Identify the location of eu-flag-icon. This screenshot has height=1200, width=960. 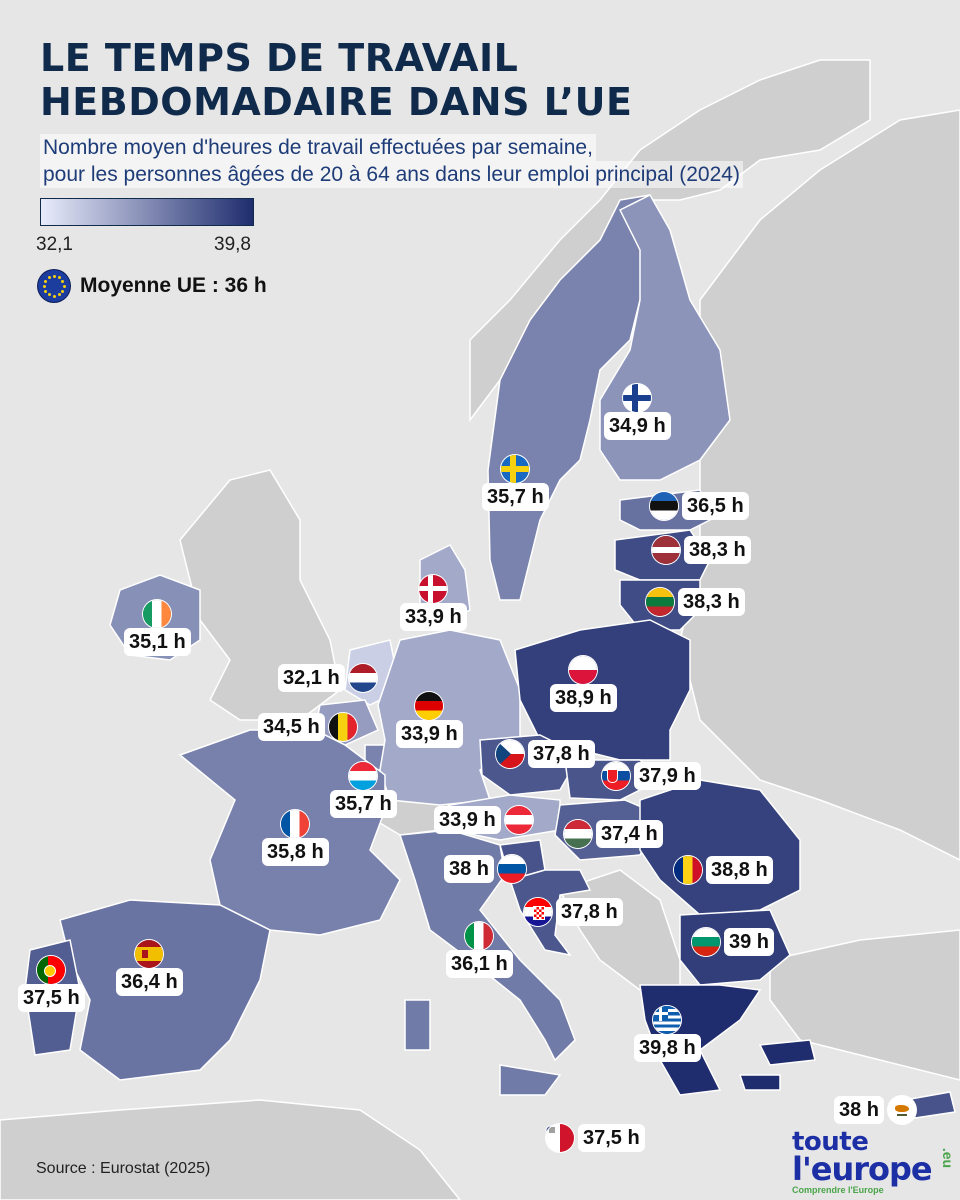
(54, 286).